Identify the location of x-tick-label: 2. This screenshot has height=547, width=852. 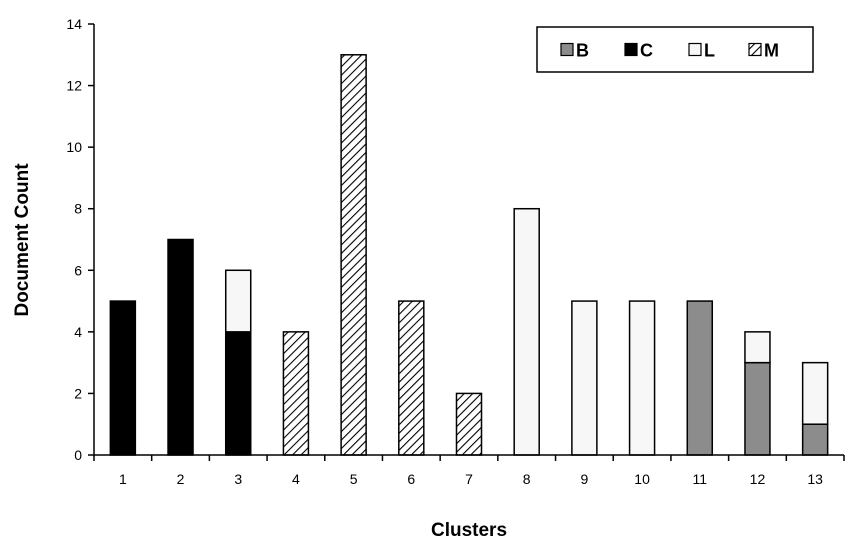
(181, 479).